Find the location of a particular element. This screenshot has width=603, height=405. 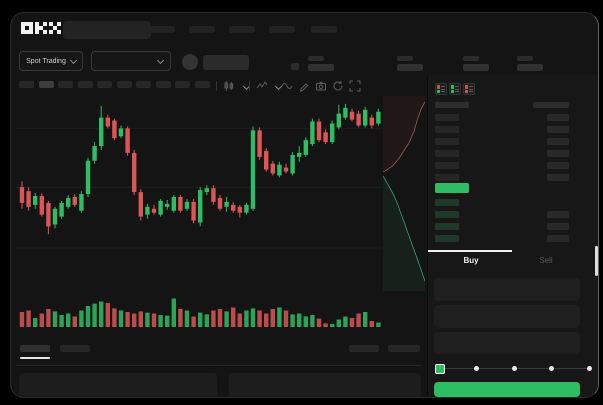

slider-handle is located at coordinates (440, 369).